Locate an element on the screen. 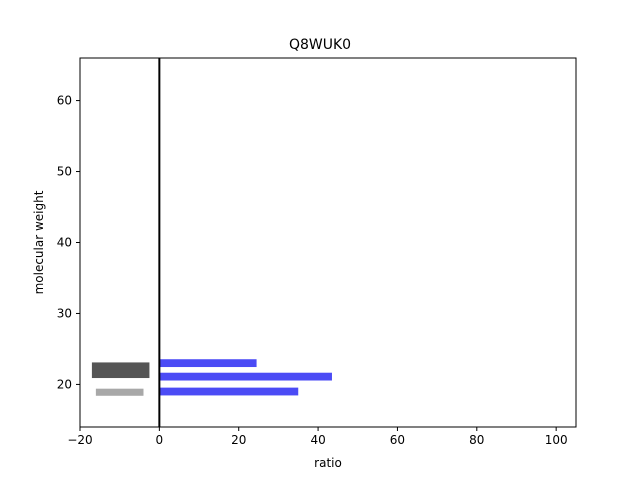 Image resolution: width=640 pixels, height=480 pixels. bars-layer is located at coordinates (211, 377).